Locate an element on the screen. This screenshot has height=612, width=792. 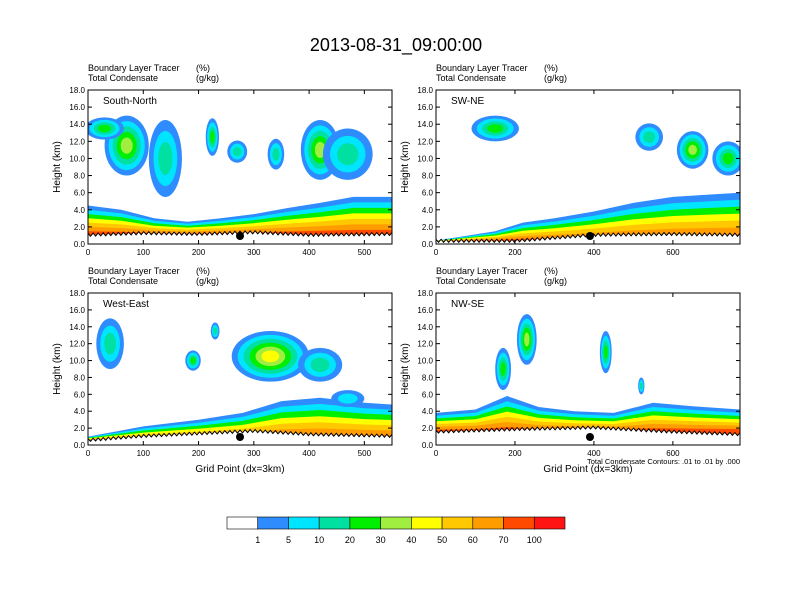
panel-label: SW-NE is located at coordinates (467, 101).